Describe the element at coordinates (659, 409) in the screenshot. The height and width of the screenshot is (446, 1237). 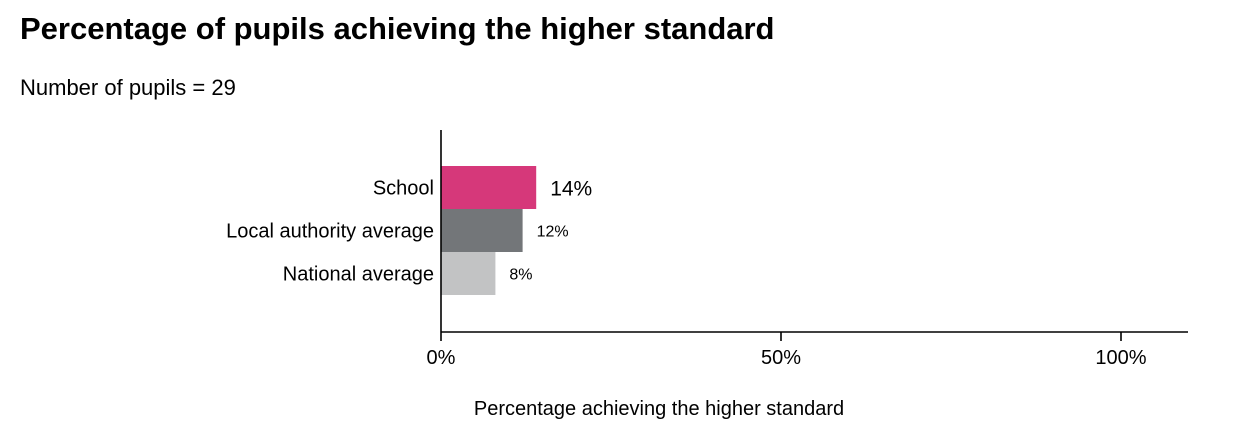
I see `x-axis-title: Percentage achieving the higher standard` at that location.